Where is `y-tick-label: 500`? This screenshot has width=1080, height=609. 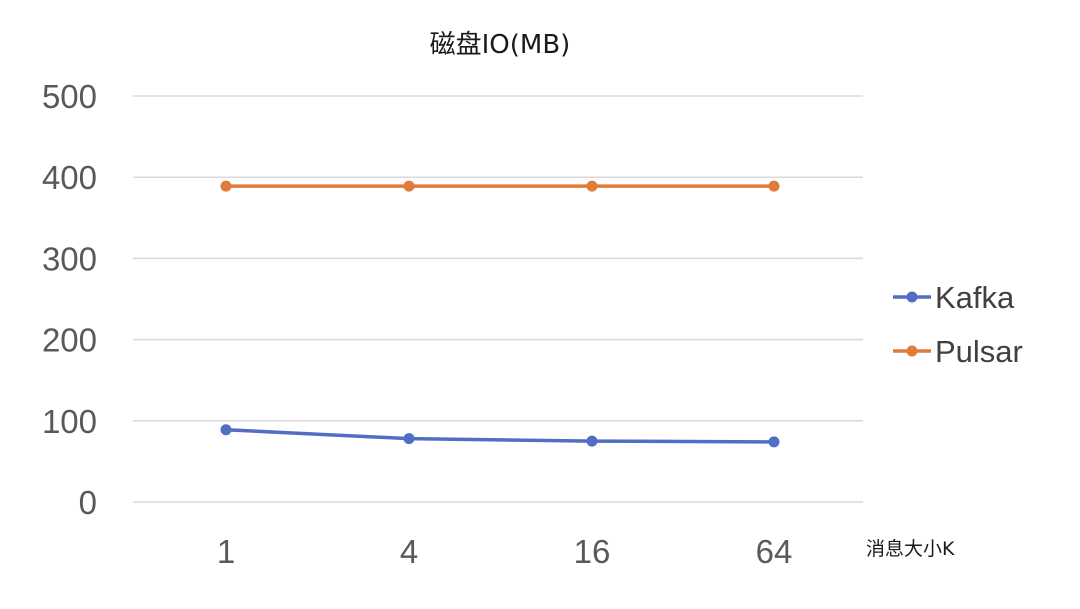
y-tick-label: 500 is located at coordinates (69, 96).